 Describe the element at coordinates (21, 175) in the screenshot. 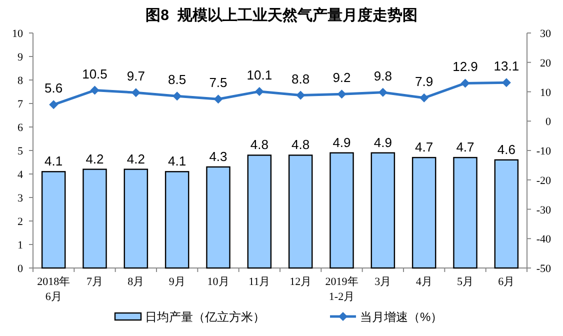

I see `y-tick-label: 4` at that location.